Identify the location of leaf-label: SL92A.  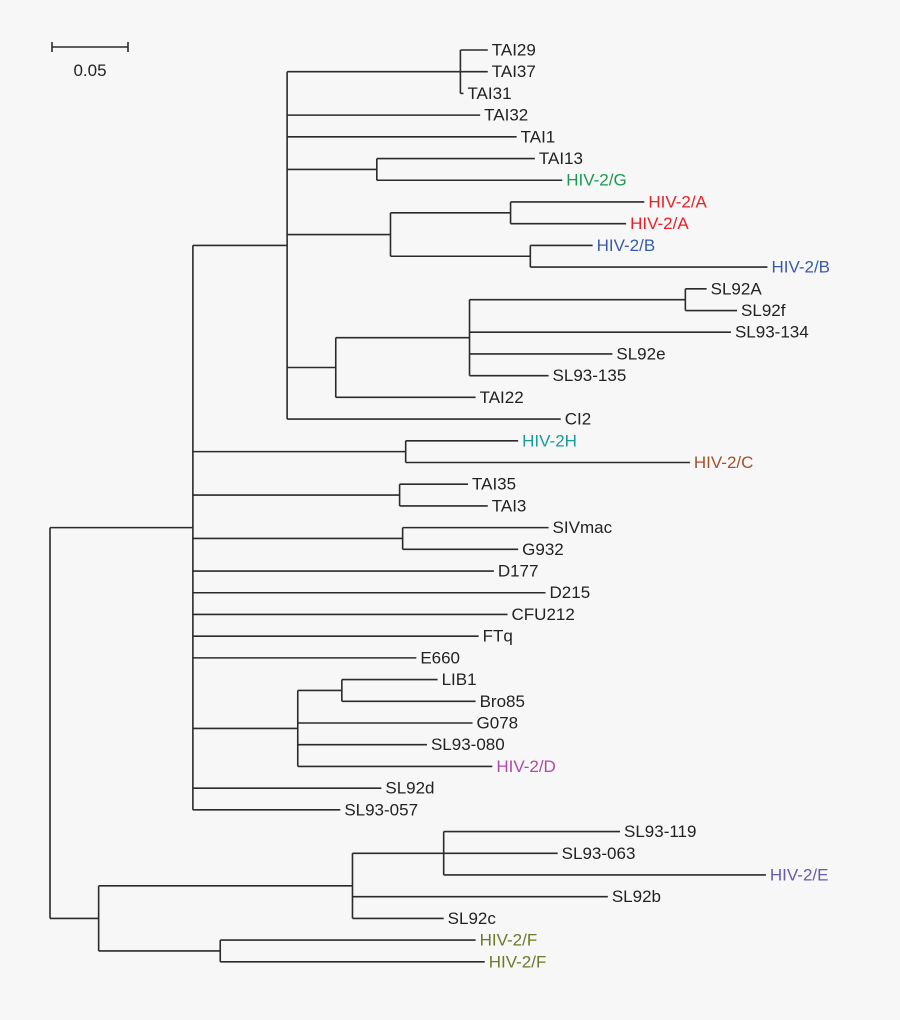
(737, 288).